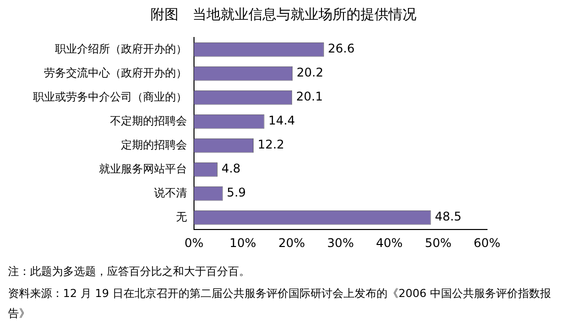 This screenshot has width=567, height=331. I want to click on y-tick-label: 定期的招聘会, so click(154, 145).